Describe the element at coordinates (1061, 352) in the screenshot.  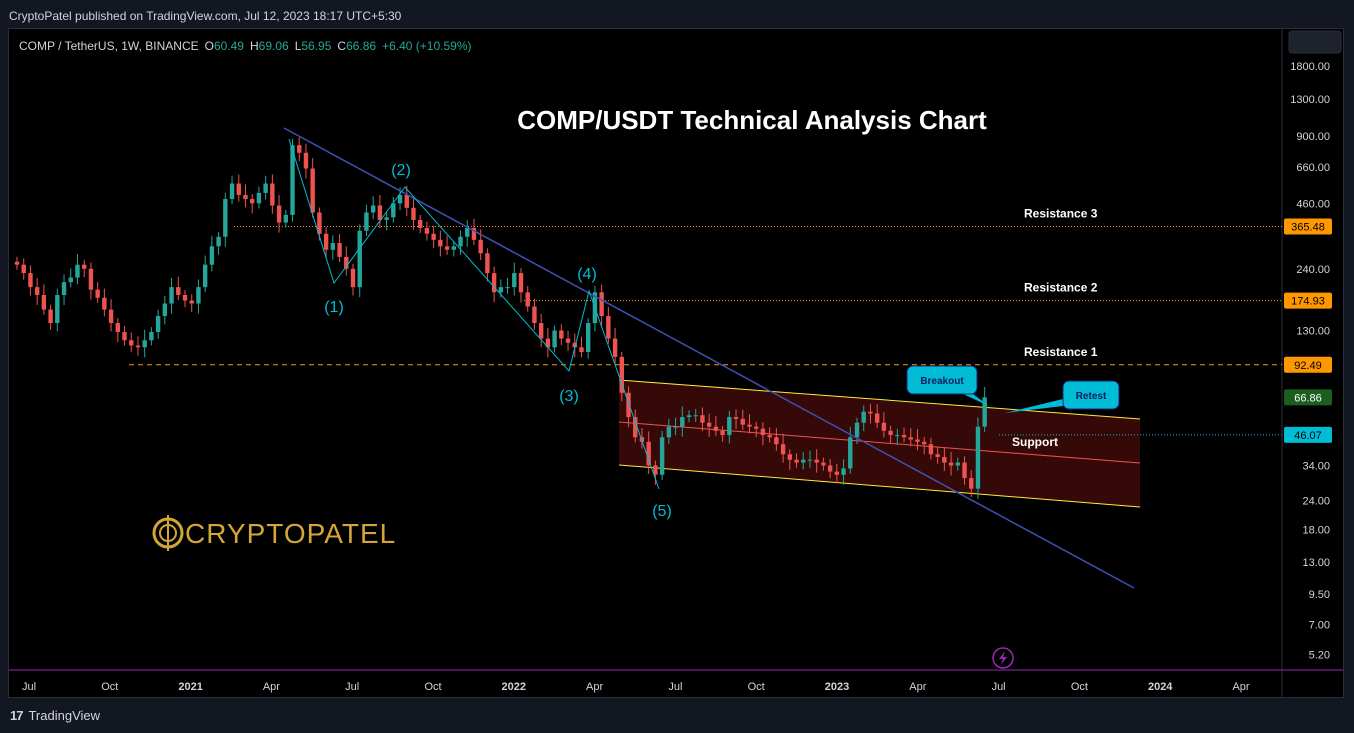
I see `level-label: Resistance 1` at that location.